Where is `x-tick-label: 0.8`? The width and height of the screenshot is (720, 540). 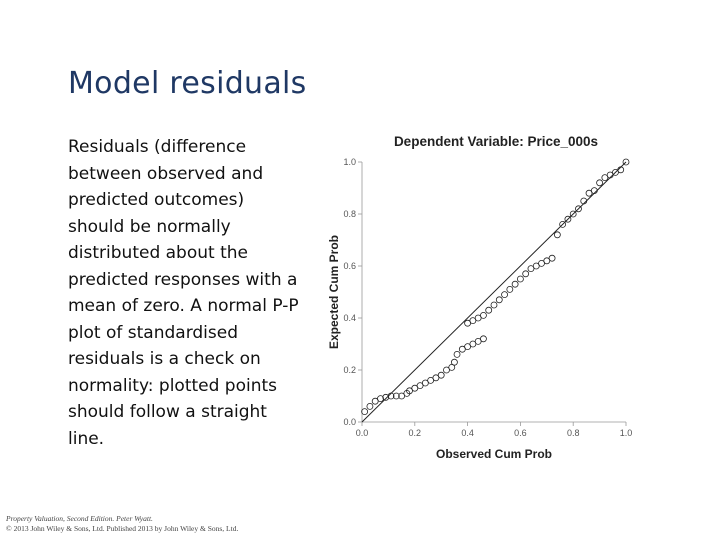
x-tick-label: 0.8 is located at coordinates (573, 433).